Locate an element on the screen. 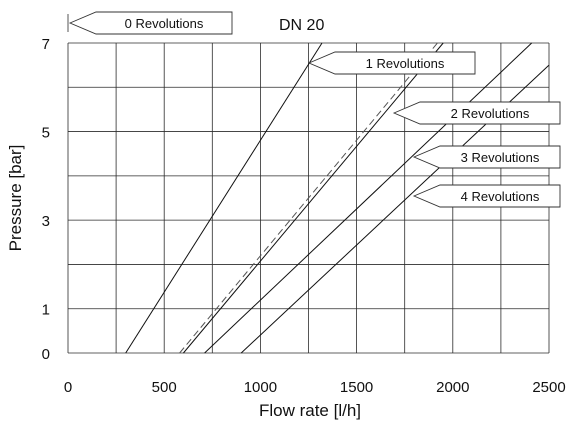 Image resolution: width=572 pixels, height=424 pixels. y-tick-label: 1 is located at coordinates (46, 310).